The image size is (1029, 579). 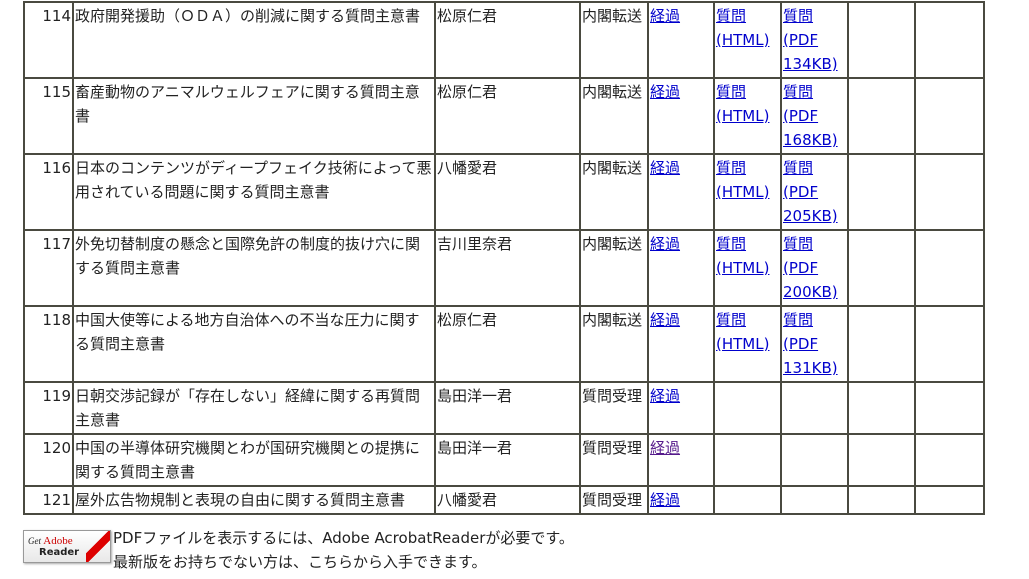 What do you see at coordinates (67, 546) in the screenshot?
I see `get-adobe-reader-badge: Get Adobe Reader` at bounding box center [67, 546].